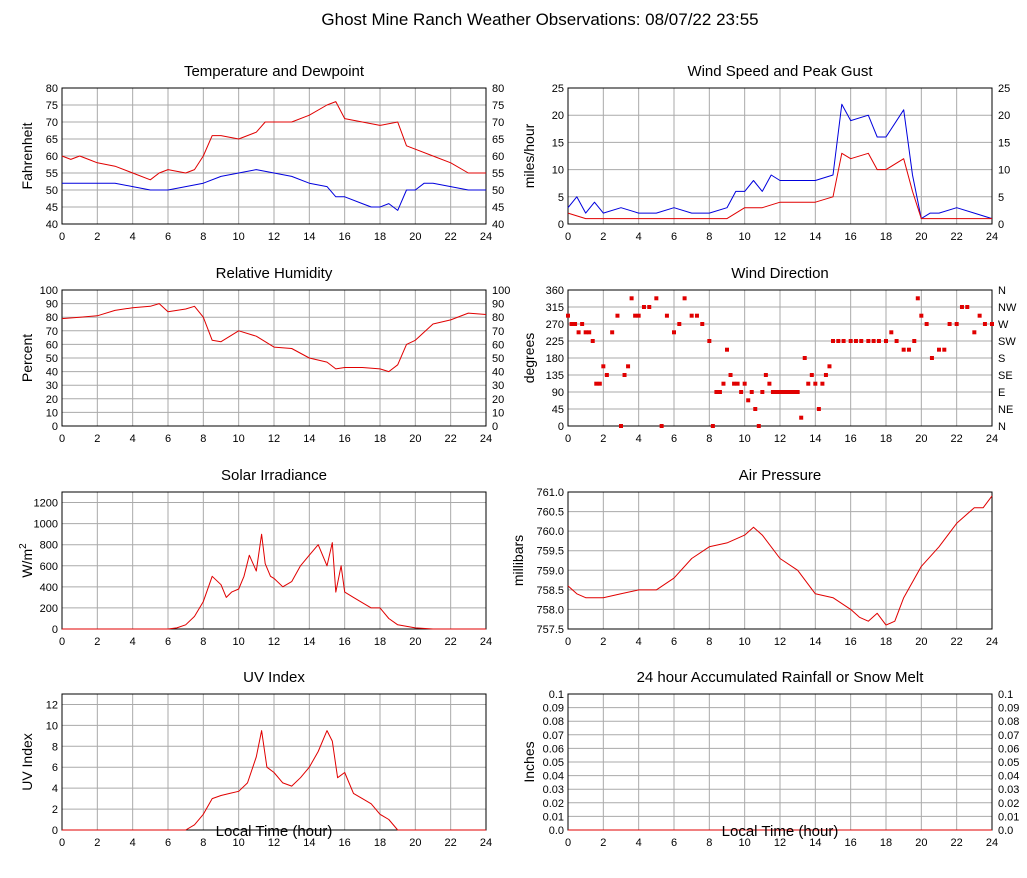 Image resolution: width=1027 pixels, height=878 pixels. What do you see at coordinates (415, 237) in the screenshot?
I see `temperature-x-tick-label: 20` at bounding box center [415, 237].